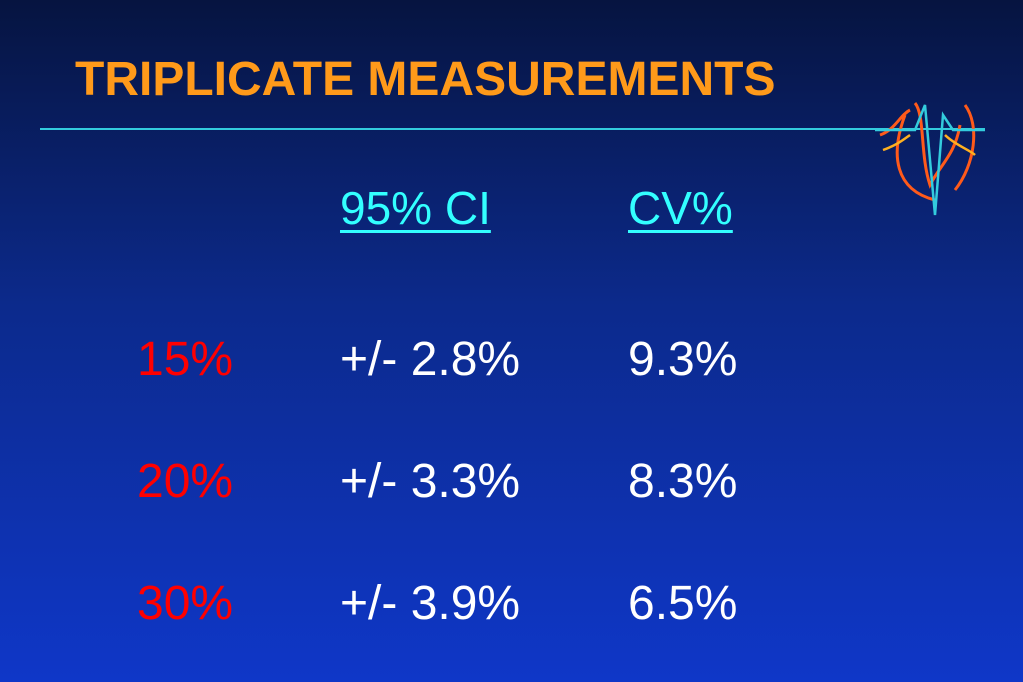  What do you see at coordinates (930, 159) in the screenshot?
I see `logo` at bounding box center [930, 159].